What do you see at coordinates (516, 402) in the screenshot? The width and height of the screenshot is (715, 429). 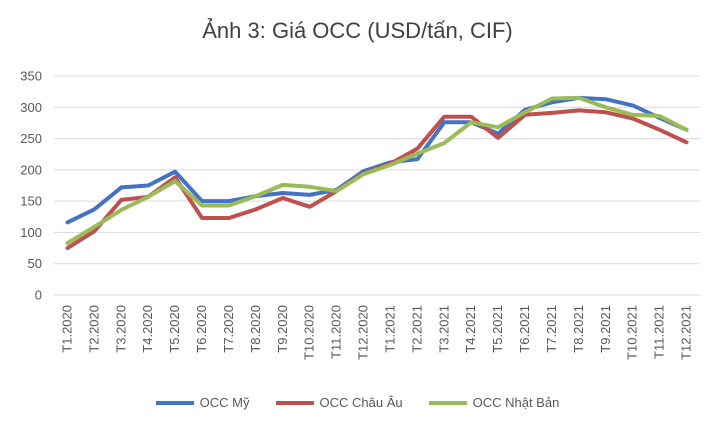 I see `legend-label: OCC Nhật Bản` at bounding box center [516, 402].